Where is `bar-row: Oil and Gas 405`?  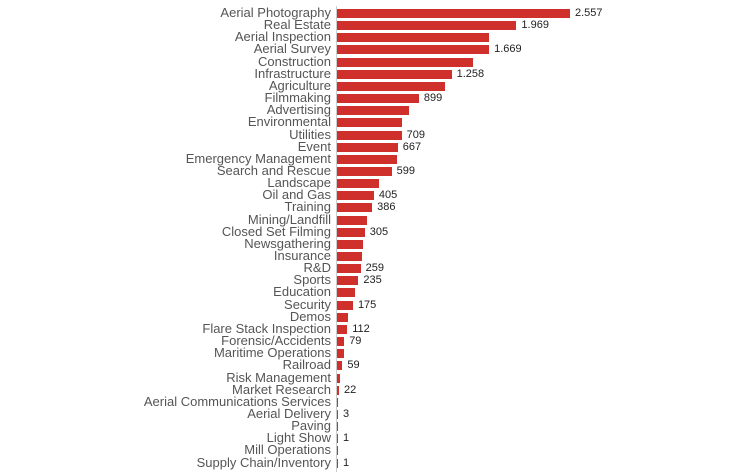 bar-row: Oil and Gas 405 is located at coordinates (375, 194).